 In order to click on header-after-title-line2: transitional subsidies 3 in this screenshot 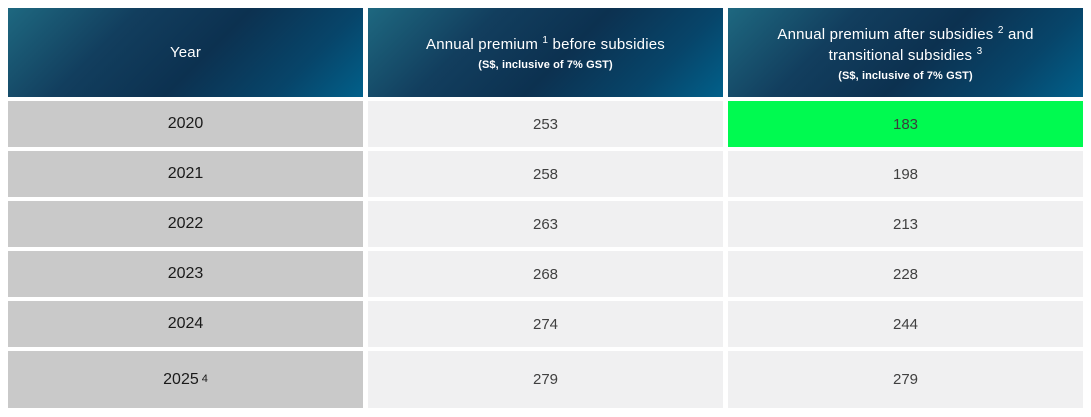, I will do `click(905, 54)`.